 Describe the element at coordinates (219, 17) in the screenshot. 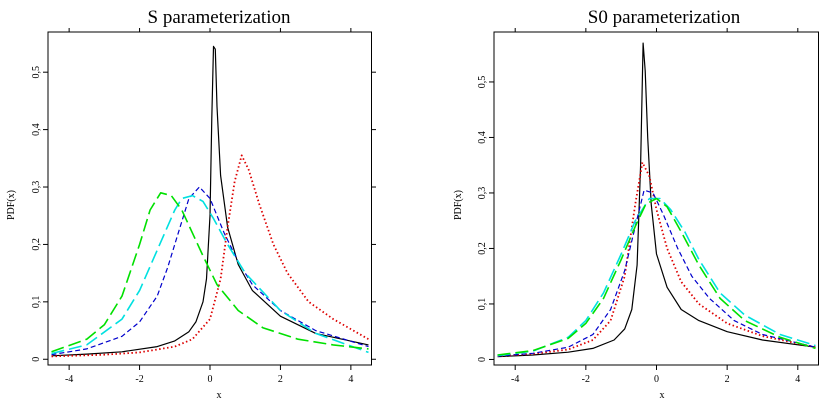

I see `chart-title: S parameterization` at that location.